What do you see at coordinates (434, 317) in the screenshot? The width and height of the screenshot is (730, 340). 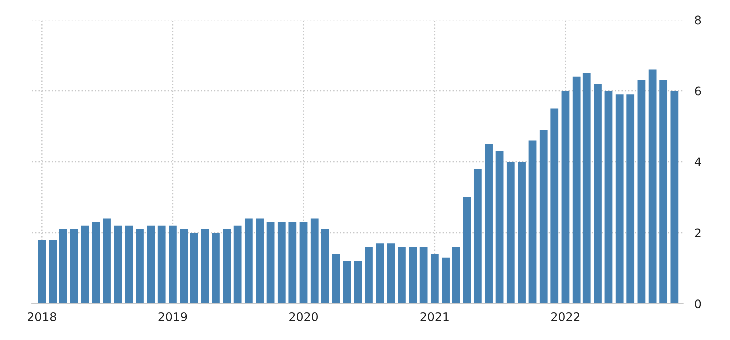 I see `x-tick-label: 2021` at bounding box center [434, 317].